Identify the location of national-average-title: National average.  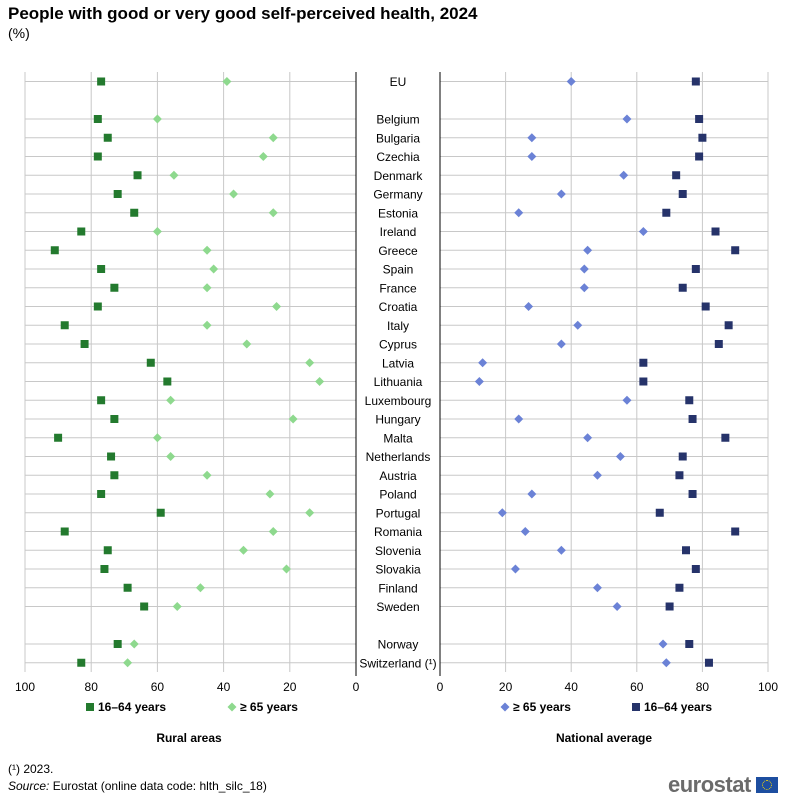
(604, 738).